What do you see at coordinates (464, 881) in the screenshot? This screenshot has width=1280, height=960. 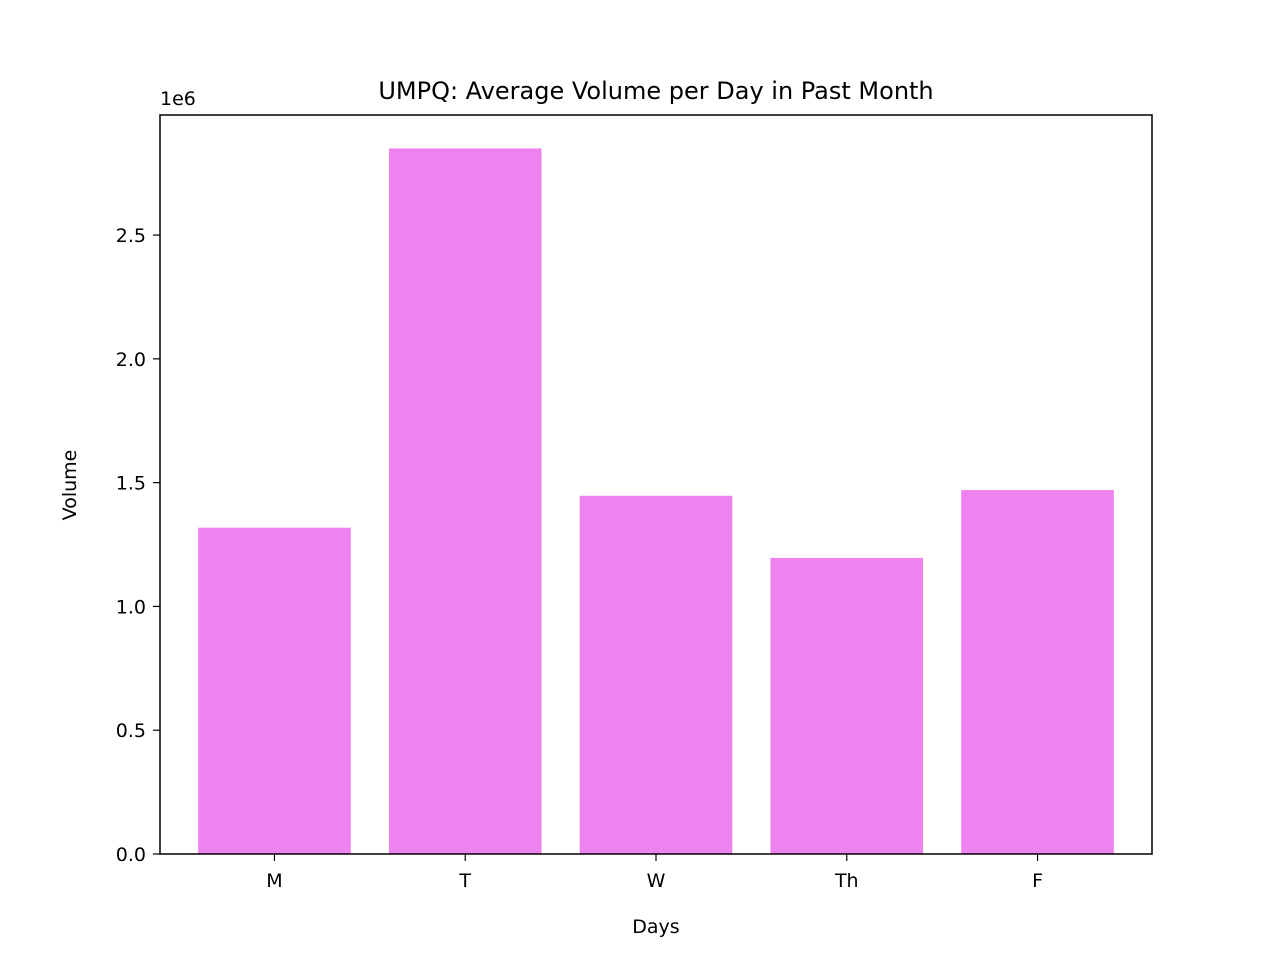 I see `x-tick-label: T` at bounding box center [464, 881].